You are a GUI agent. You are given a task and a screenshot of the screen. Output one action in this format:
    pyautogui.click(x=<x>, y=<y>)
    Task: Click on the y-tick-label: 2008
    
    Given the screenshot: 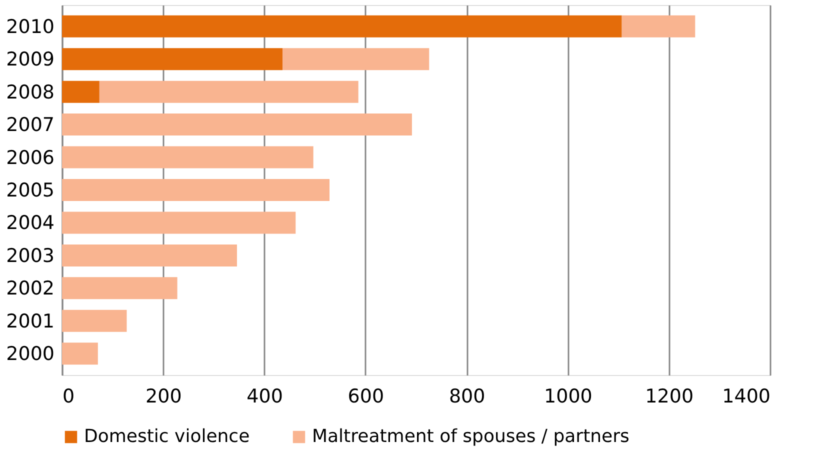 What is the action you would take?
    pyautogui.click(x=30, y=92)
    